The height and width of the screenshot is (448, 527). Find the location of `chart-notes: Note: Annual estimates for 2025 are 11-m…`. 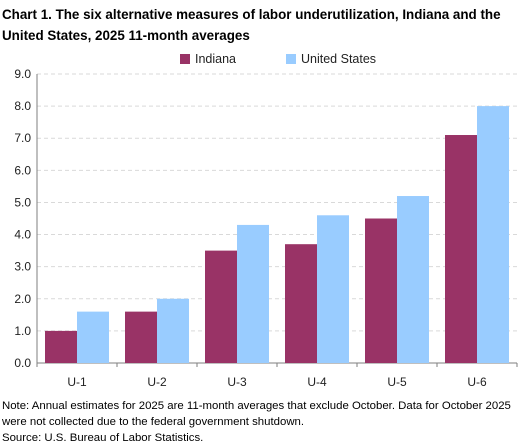

chart-notes: Note: Annual estimates for 2025 are 11-m… is located at coordinates (263, 422).